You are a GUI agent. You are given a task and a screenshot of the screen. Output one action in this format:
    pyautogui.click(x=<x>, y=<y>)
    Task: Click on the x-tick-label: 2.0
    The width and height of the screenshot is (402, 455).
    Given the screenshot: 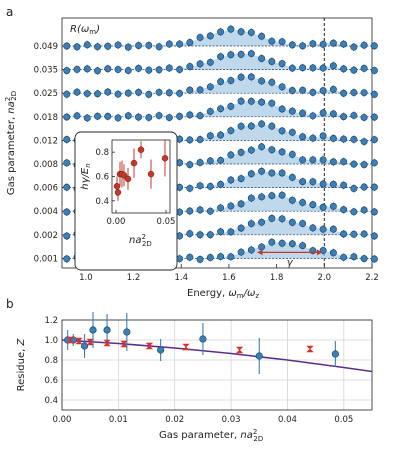 What is the action you would take?
    pyautogui.click(x=325, y=278)
    